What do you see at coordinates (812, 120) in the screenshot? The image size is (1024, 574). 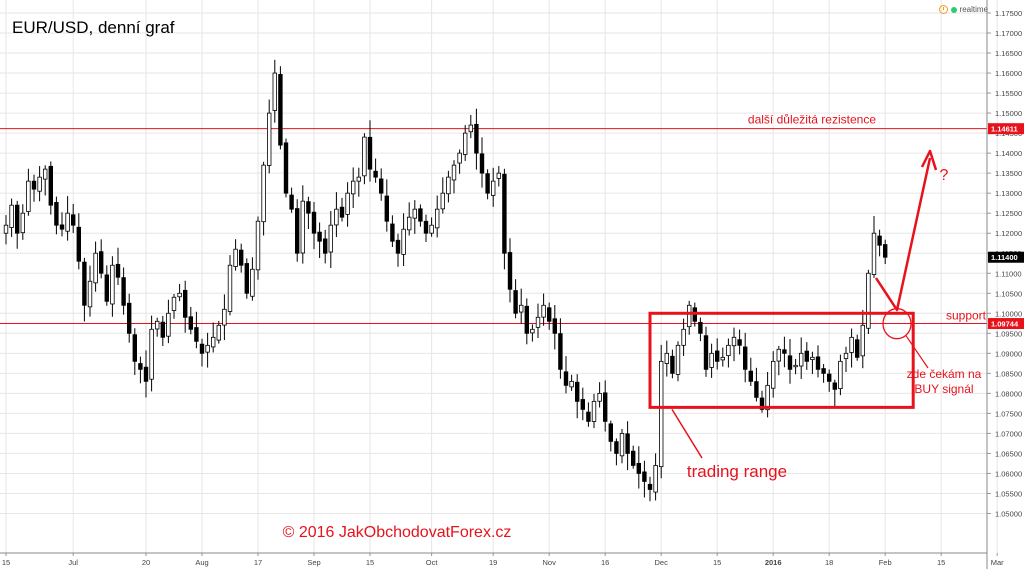 I see `resistance-label: další důležitá rezistence` at bounding box center [812, 120].